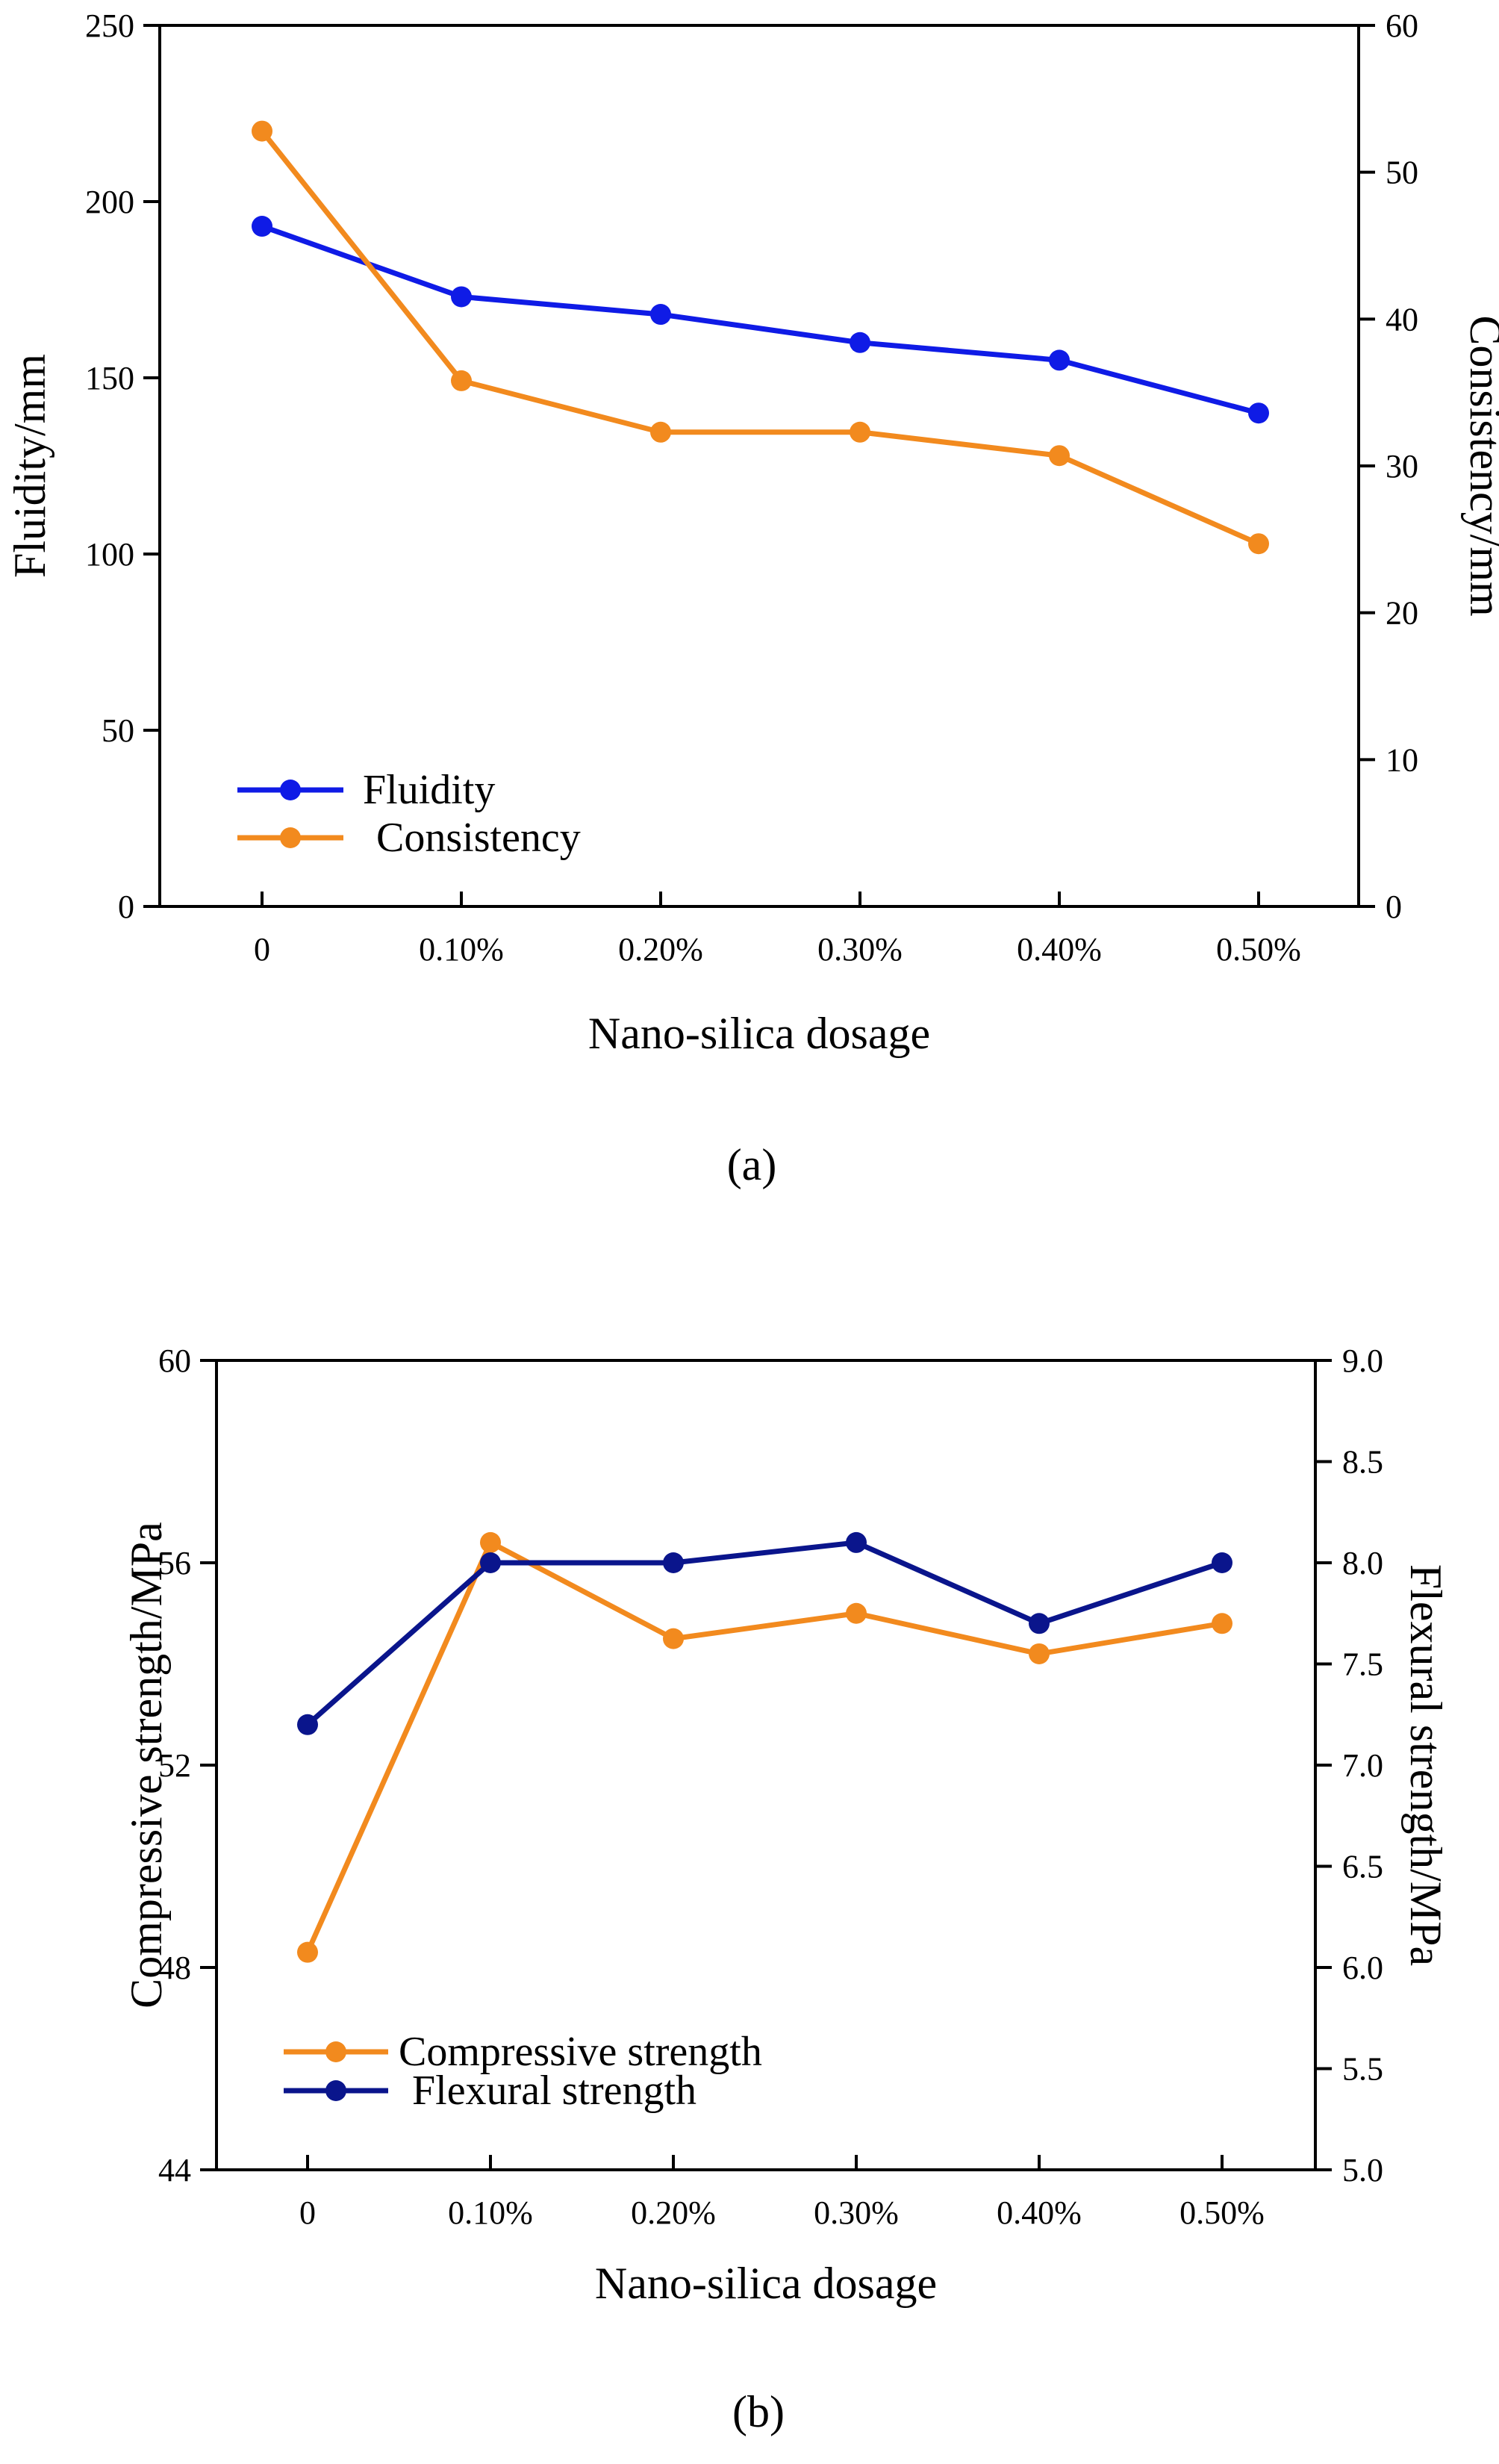  I want to click on y-left-axis-title: Compressive strength/MPa, so click(146, 1765).